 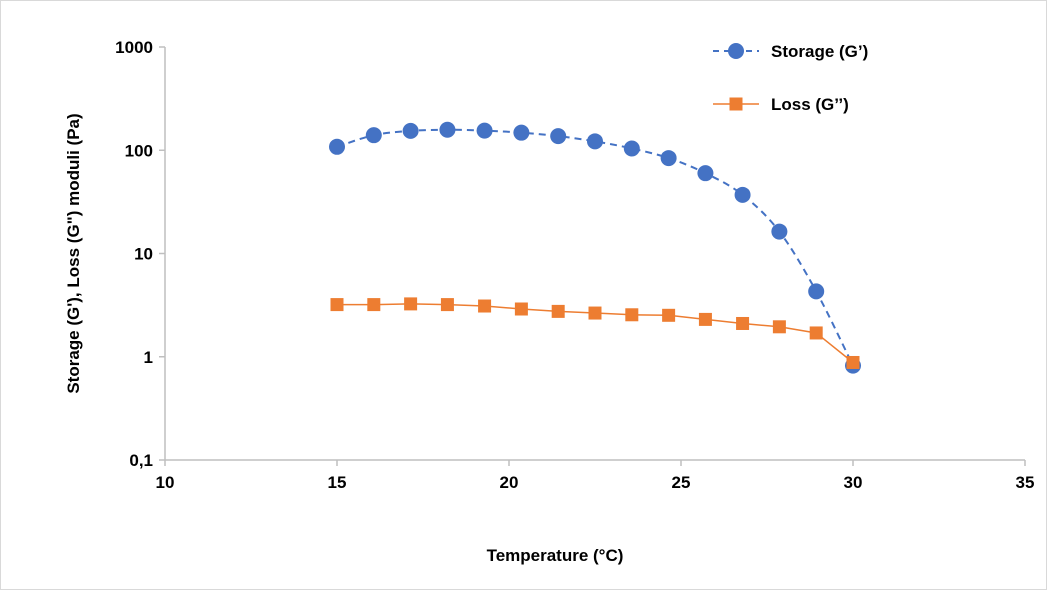 What do you see at coordinates (139, 150) in the screenshot?
I see `y-tick-label: 100` at bounding box center [139, 150].